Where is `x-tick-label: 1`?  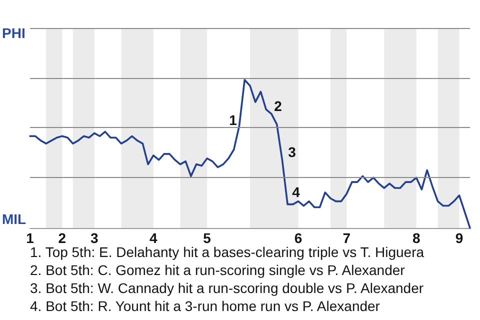
x-tick-label: 1 is located at coordinates (30, 238).